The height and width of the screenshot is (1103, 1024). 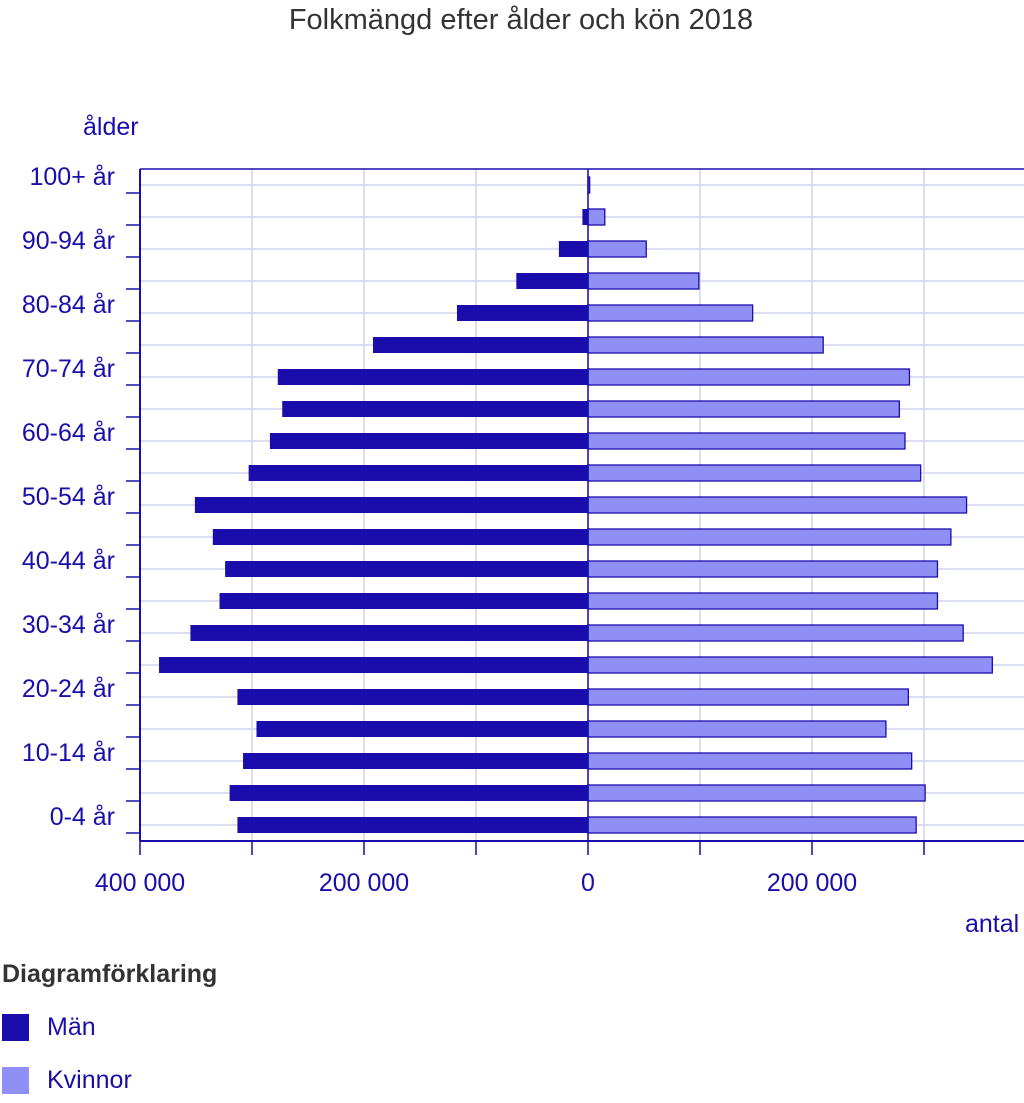 I want to click on y-tick-label: 40-44 år, so click(x=68, y=561).